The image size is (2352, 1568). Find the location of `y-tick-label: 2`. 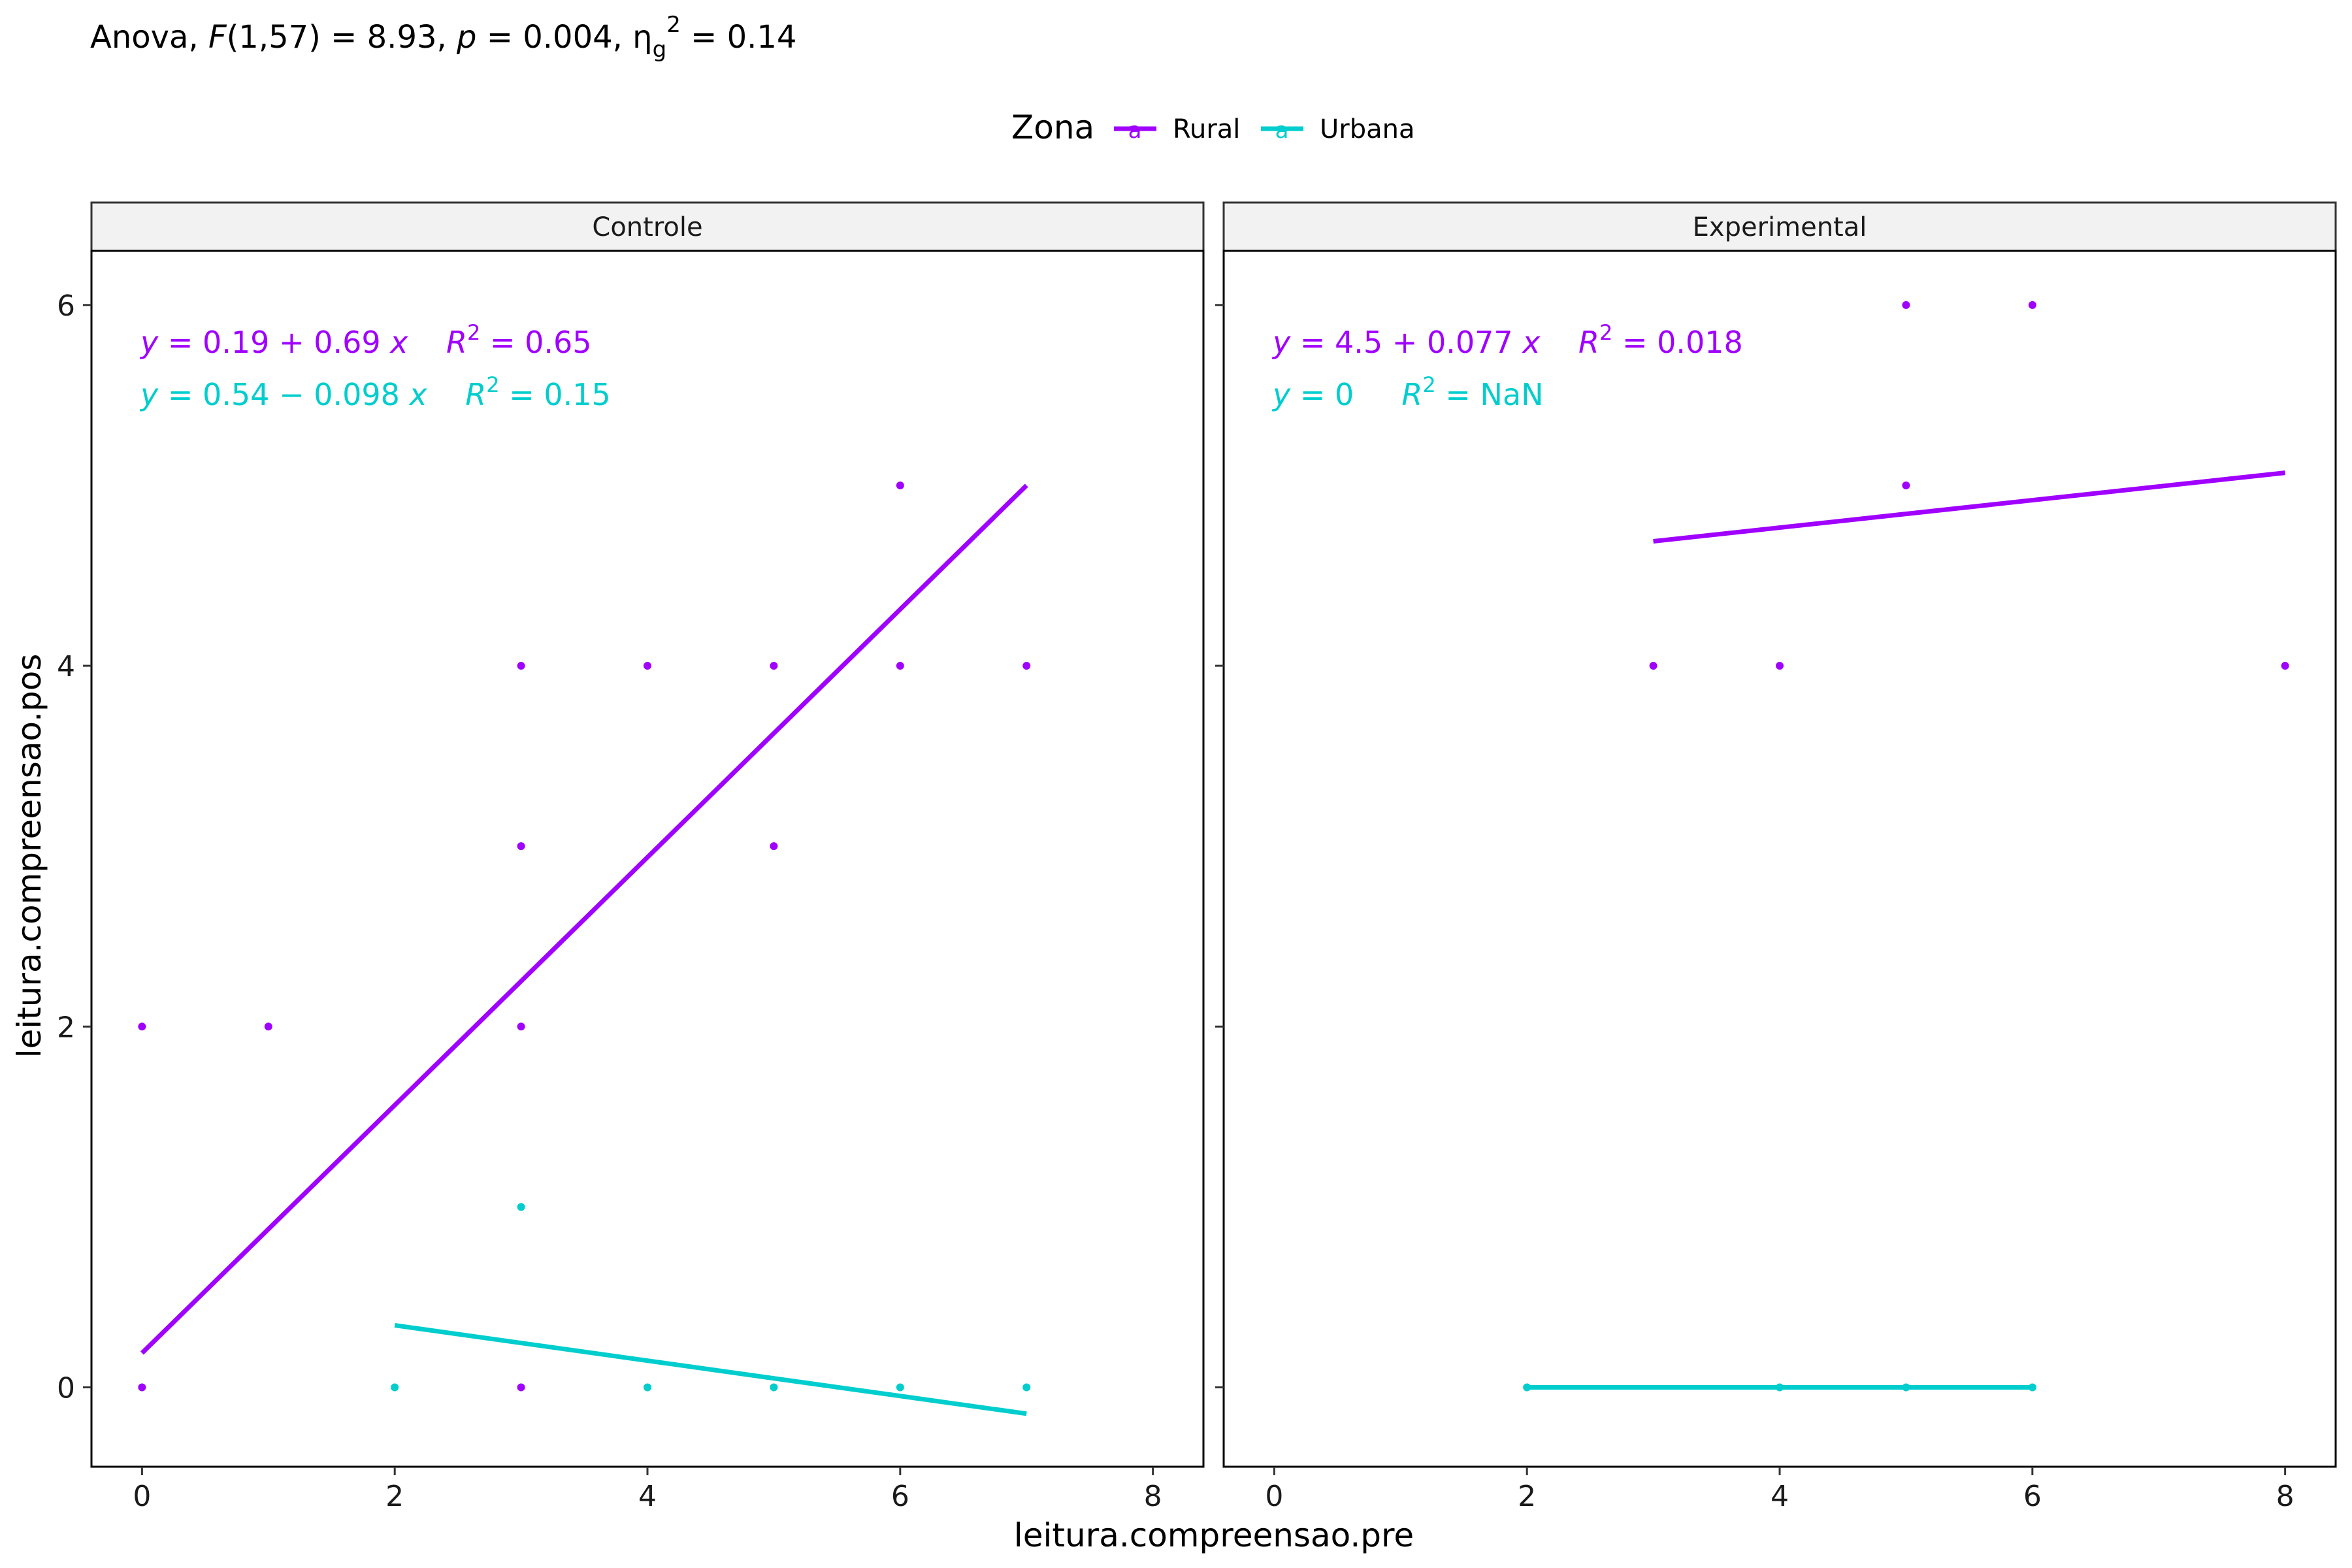

y-tick-label: 2 is located at coordinates (66, 1027).